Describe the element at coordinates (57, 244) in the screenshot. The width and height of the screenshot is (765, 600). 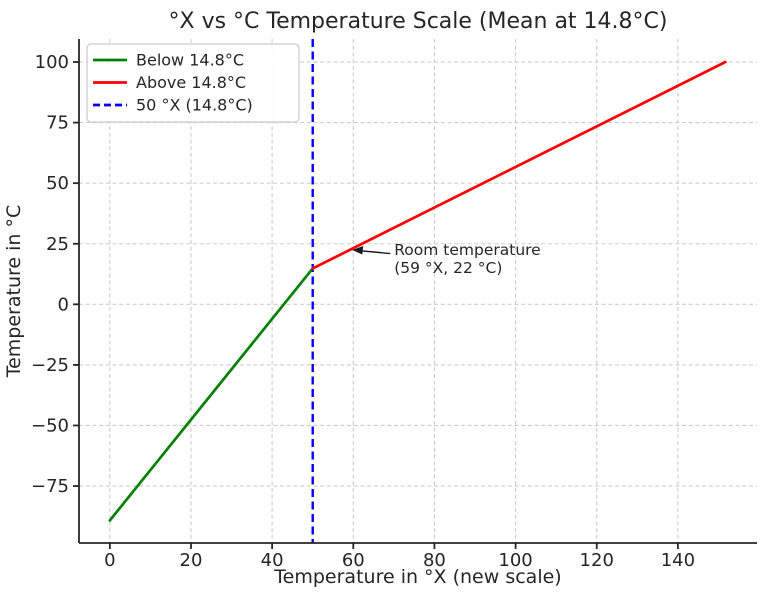
I see `y-tick-label: 25` at that location.